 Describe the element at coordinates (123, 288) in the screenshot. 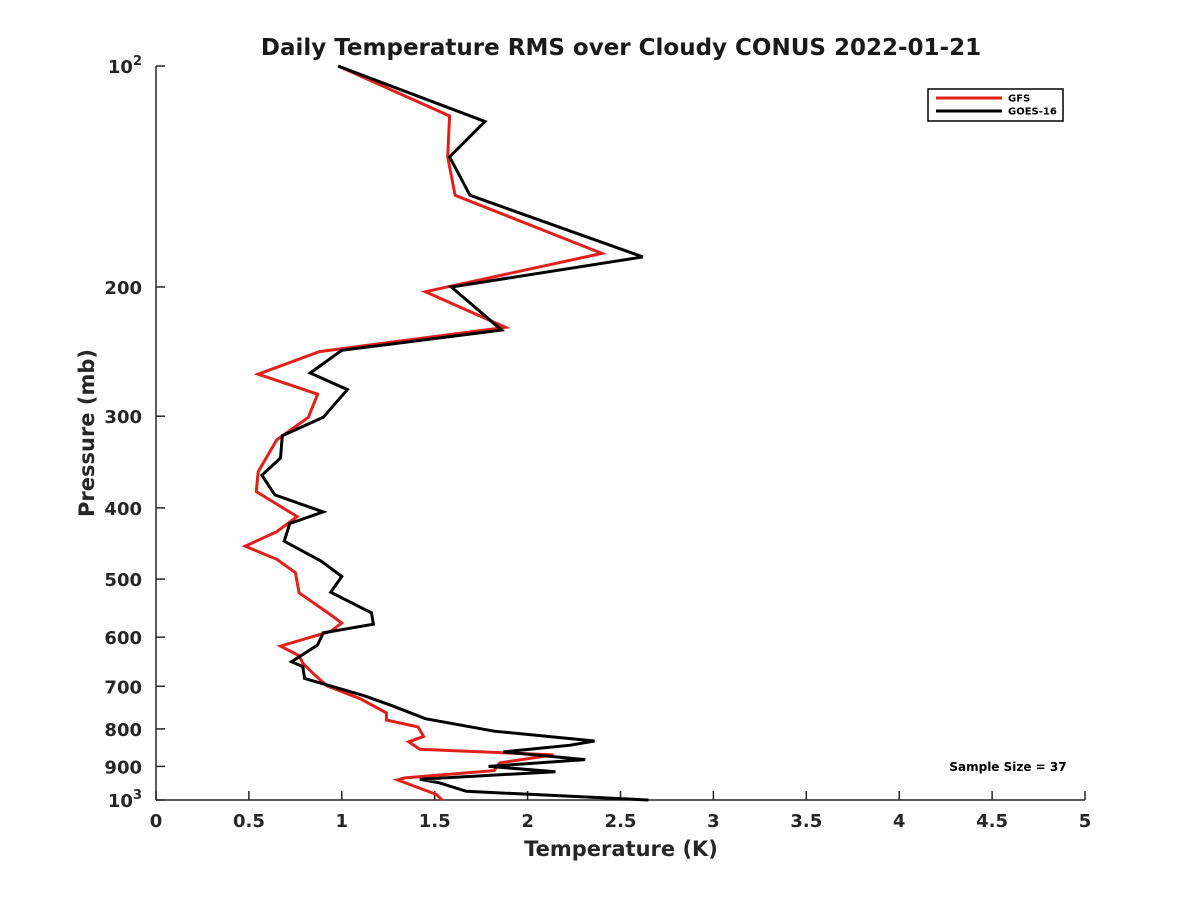

I see `y-tick-label: 200` at that location.